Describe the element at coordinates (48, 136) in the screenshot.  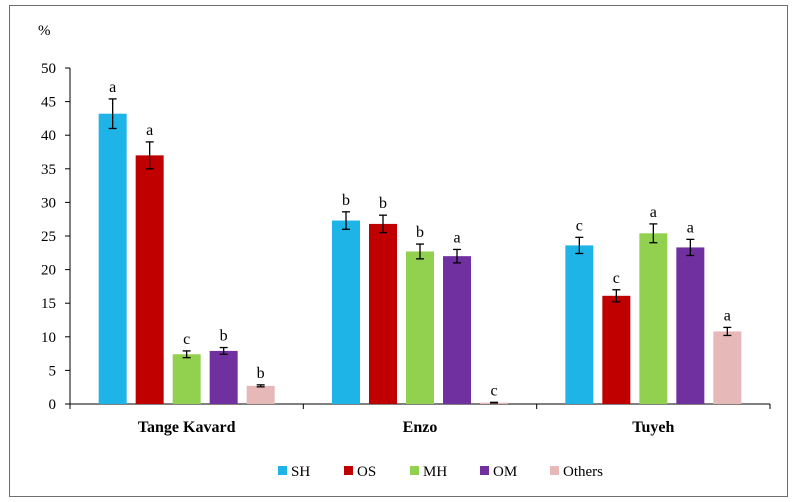
I see `y-tick-label: 40` at that location.